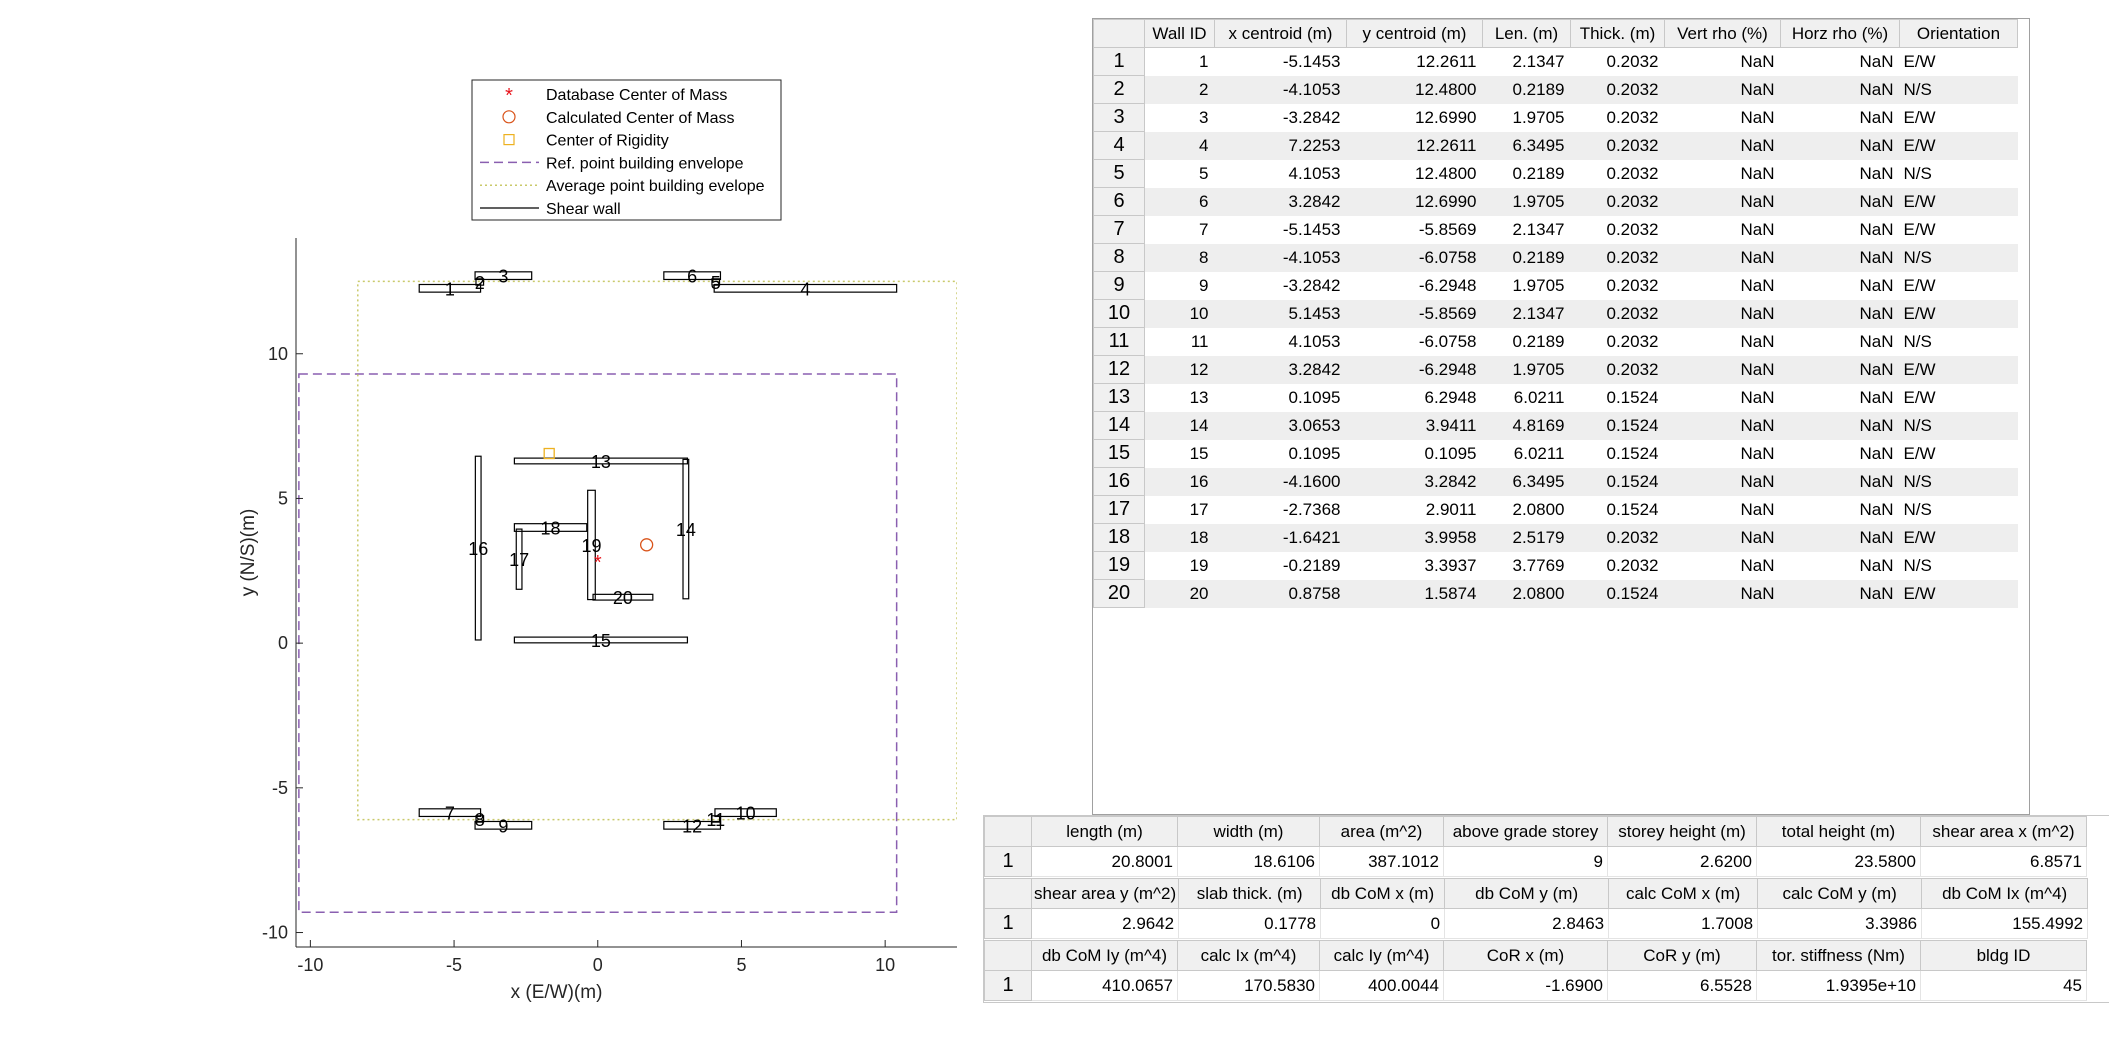 The image size is (2109, 1064). I want to click on table-cell: 1, so click(1179, 61).